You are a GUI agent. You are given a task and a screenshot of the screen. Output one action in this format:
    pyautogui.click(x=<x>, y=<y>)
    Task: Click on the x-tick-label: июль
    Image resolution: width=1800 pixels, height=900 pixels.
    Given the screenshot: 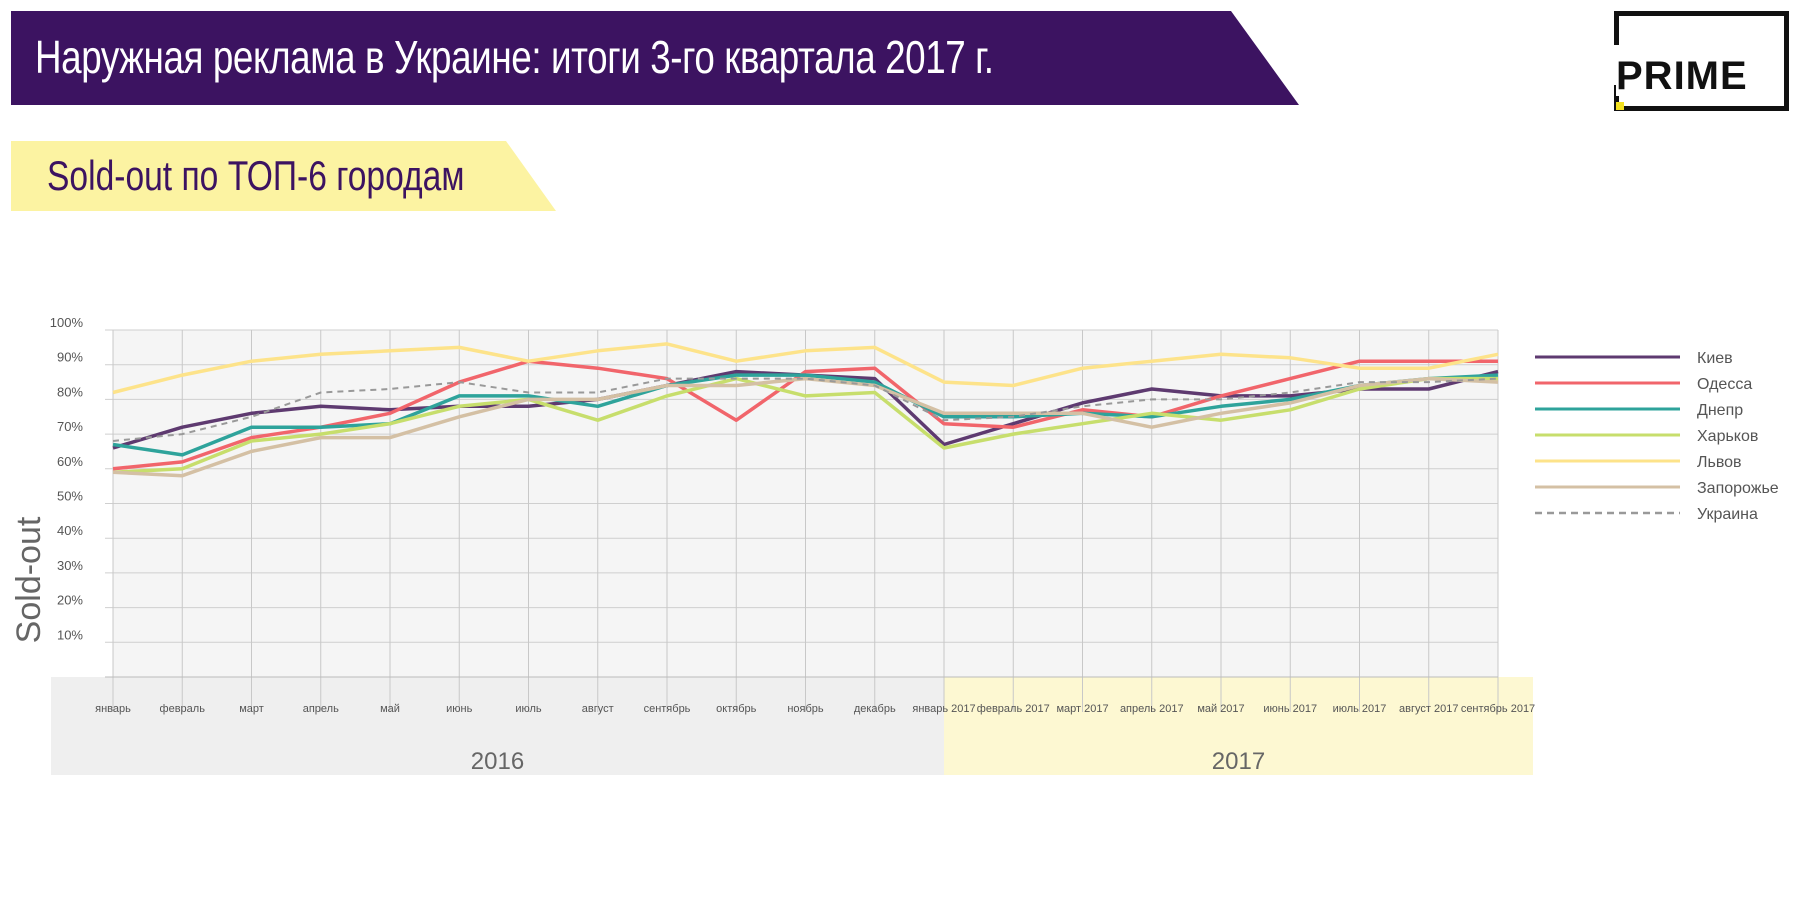 What is the action you would take?
    pyautogui.click(x=528, y=709)
    